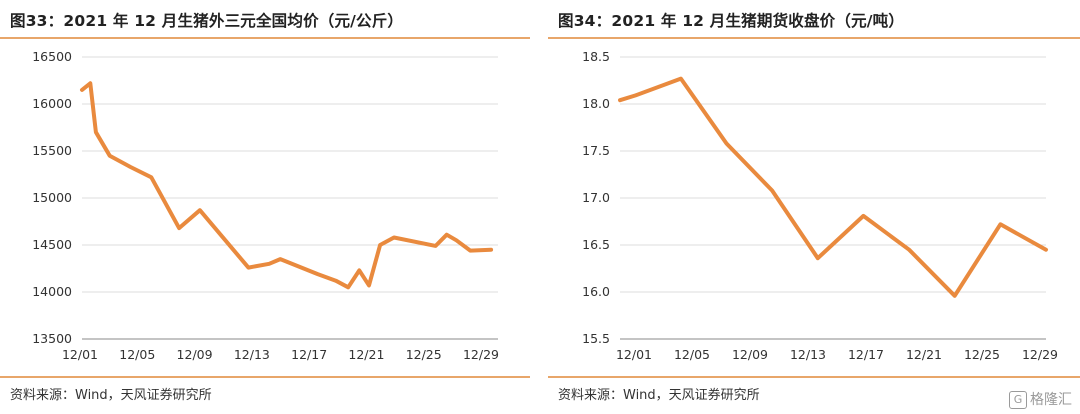 The height and width of the screenshot is (414, 1080). Describe the element at coordinates (52, 291) in the screenshot. I see `y-tick-label: 14000` at that location.